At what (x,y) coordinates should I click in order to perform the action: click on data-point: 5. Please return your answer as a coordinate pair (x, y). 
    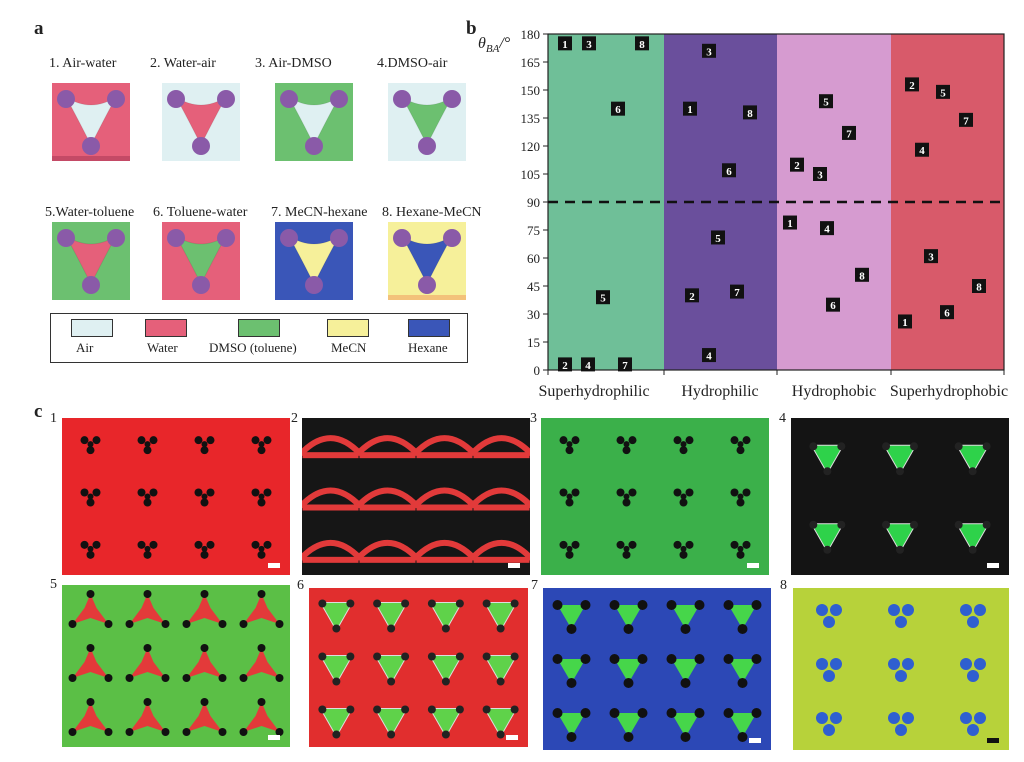
    Looking at the image, I should click on (826, 101).